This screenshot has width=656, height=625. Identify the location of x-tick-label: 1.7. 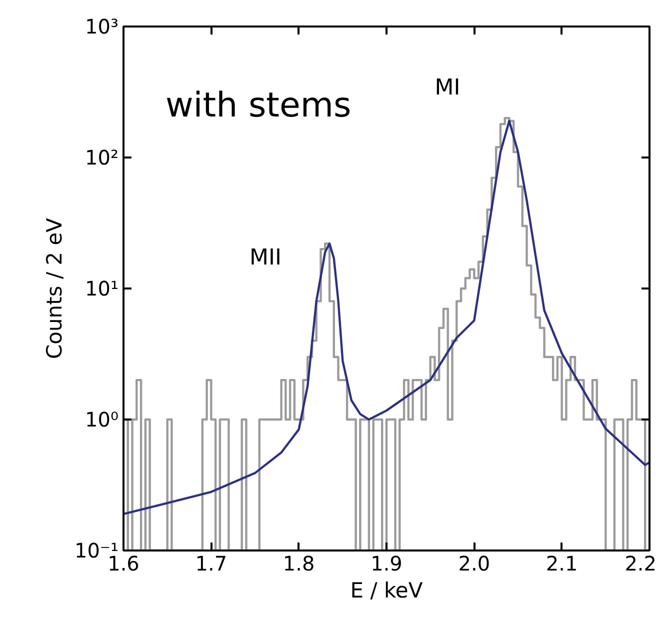
(211, 564).